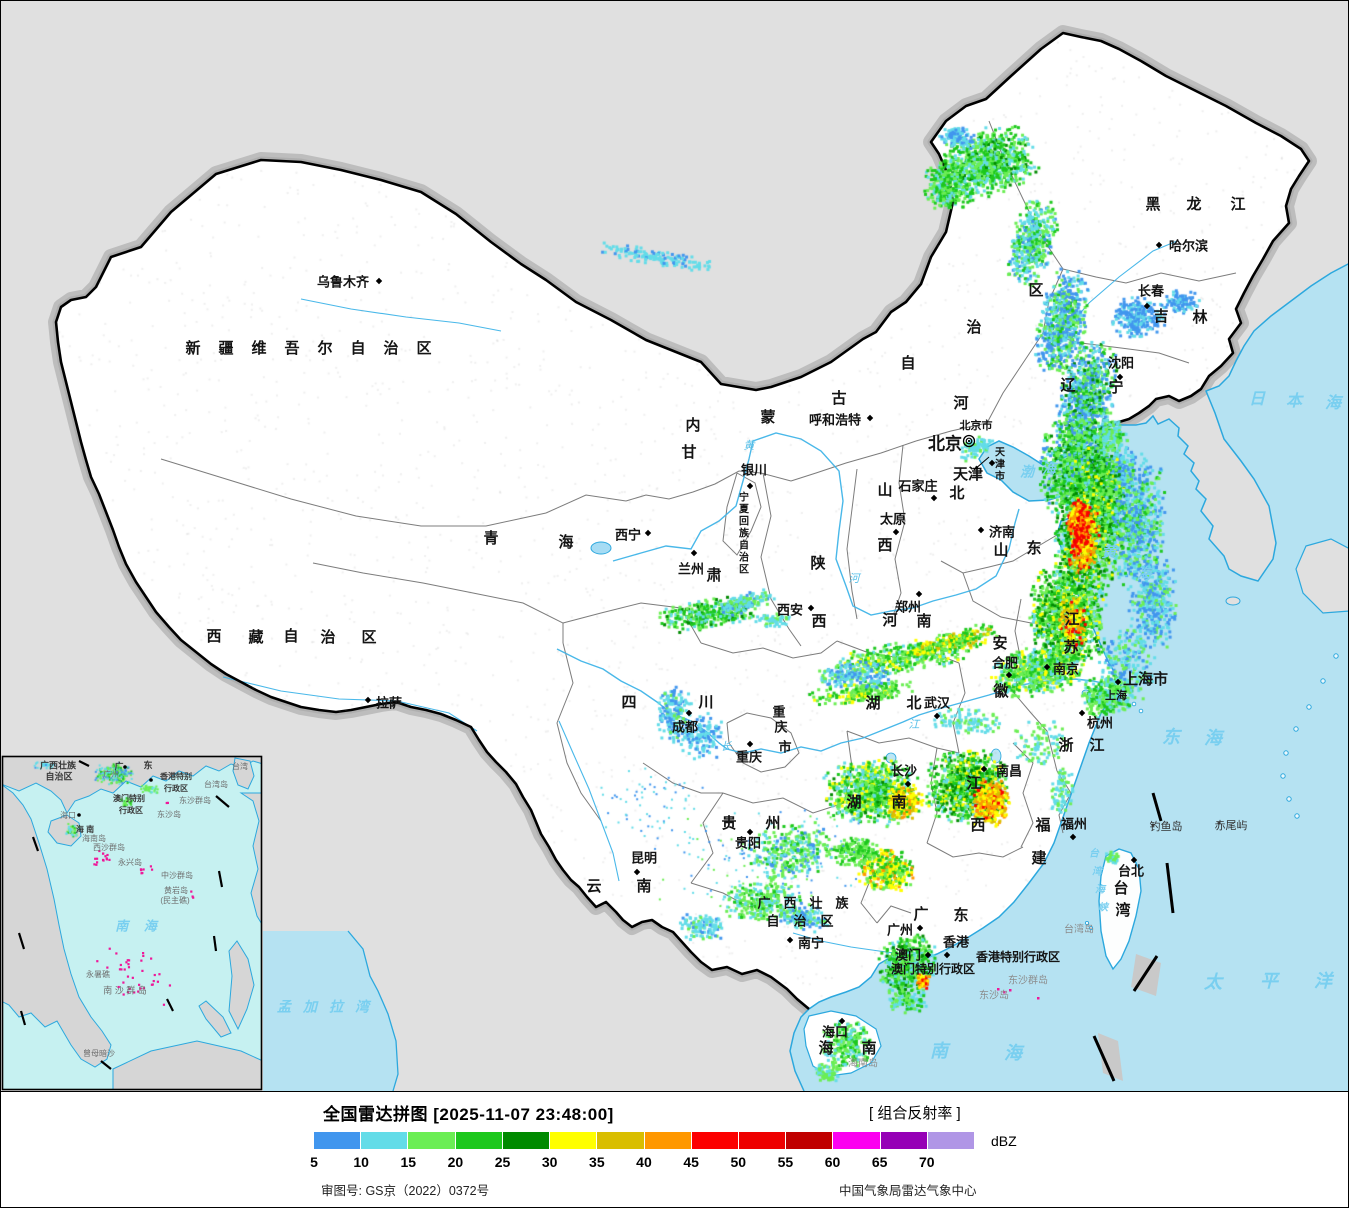 The height and width of the screenshot is (1208, 1349). Describe the element at coordinates (628, 534) in the screenshot. I see `city-label: 西宁` at that location.